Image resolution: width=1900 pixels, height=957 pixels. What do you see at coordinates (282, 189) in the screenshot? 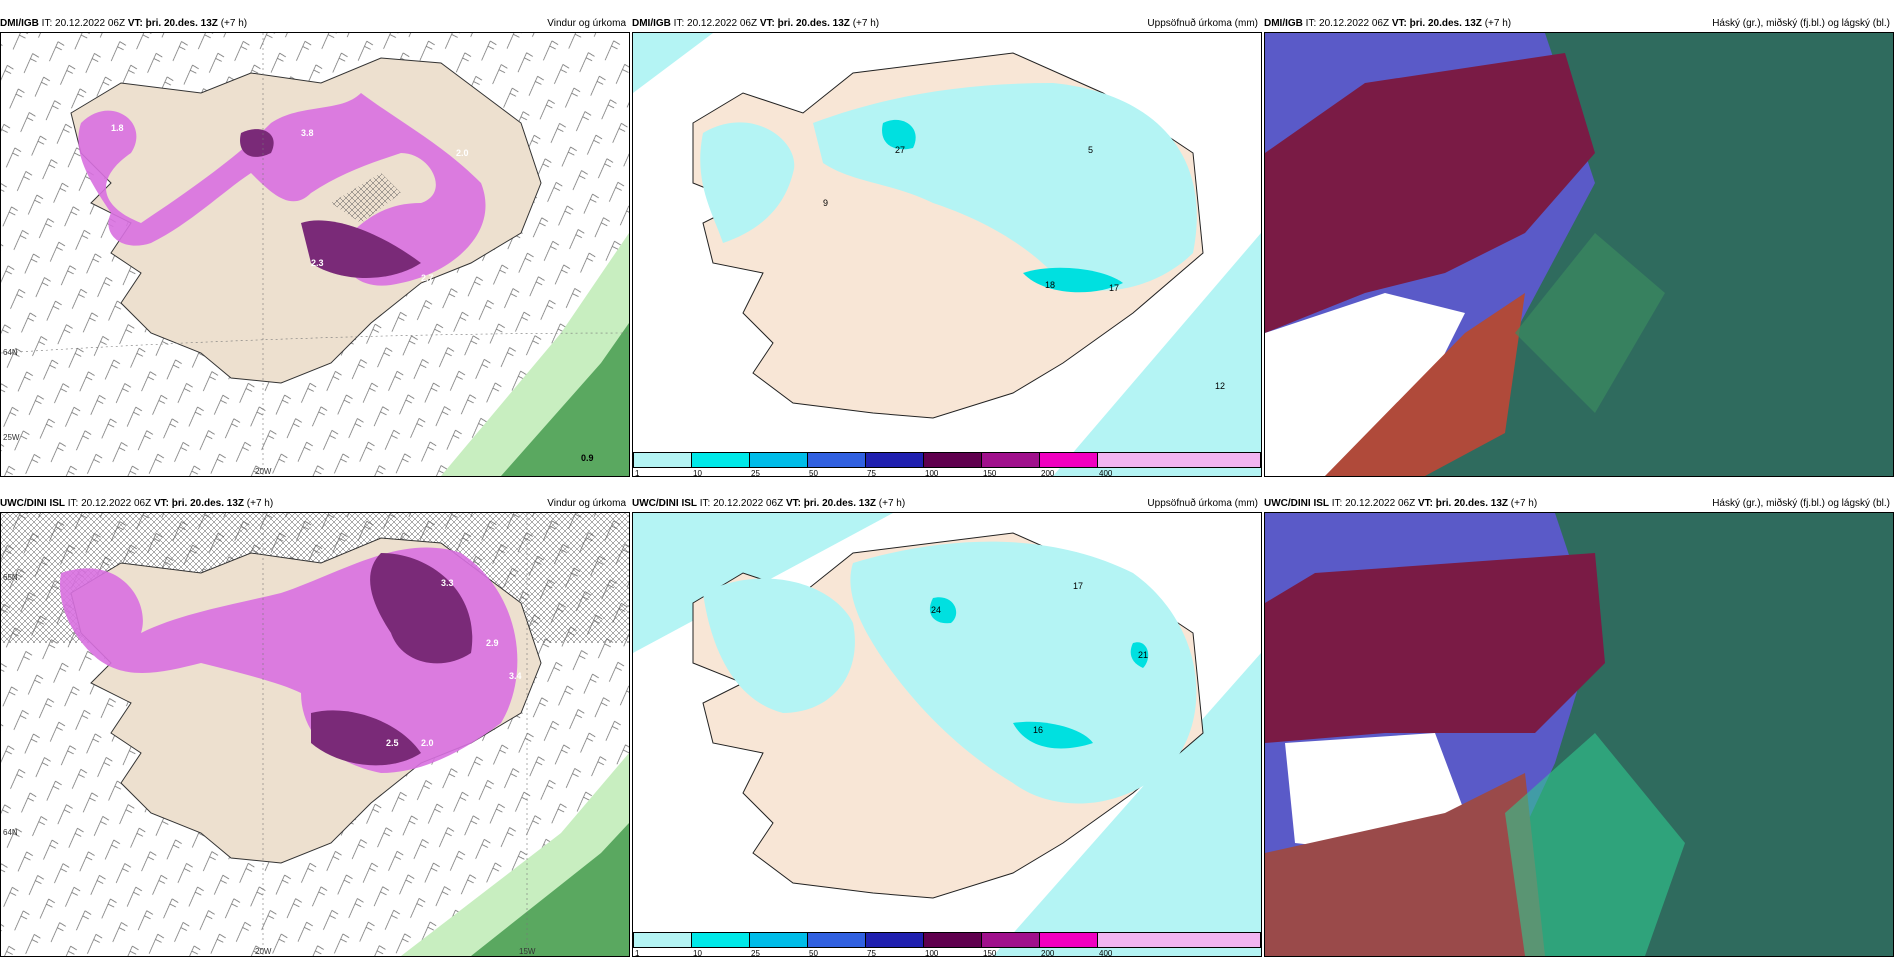
I see `precip-area` at bounding box center [282, 189].